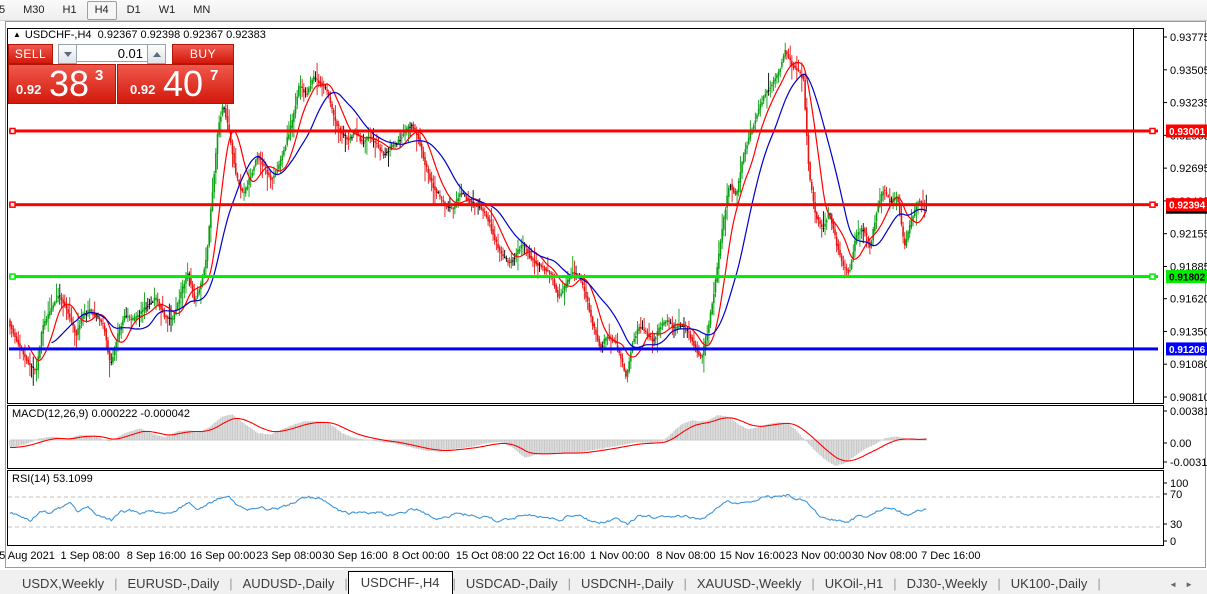 The height and width of the screenshot is (594, 1207). I want to click on volume-decrease-button, so click(67, 54).